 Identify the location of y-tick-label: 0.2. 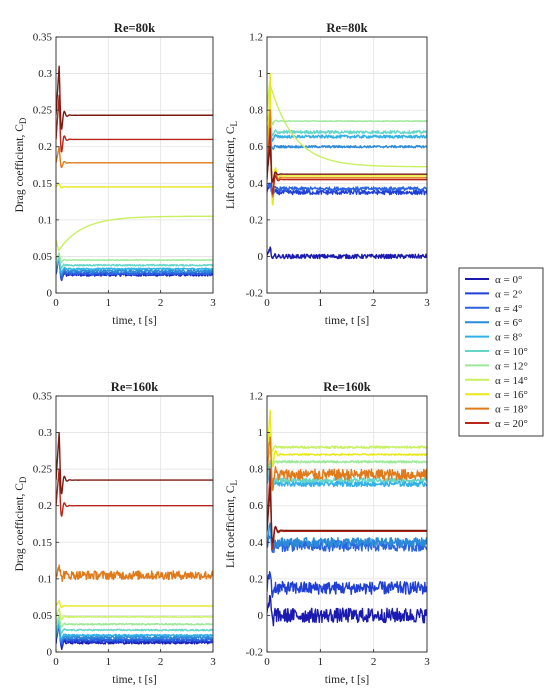
(45, 506).